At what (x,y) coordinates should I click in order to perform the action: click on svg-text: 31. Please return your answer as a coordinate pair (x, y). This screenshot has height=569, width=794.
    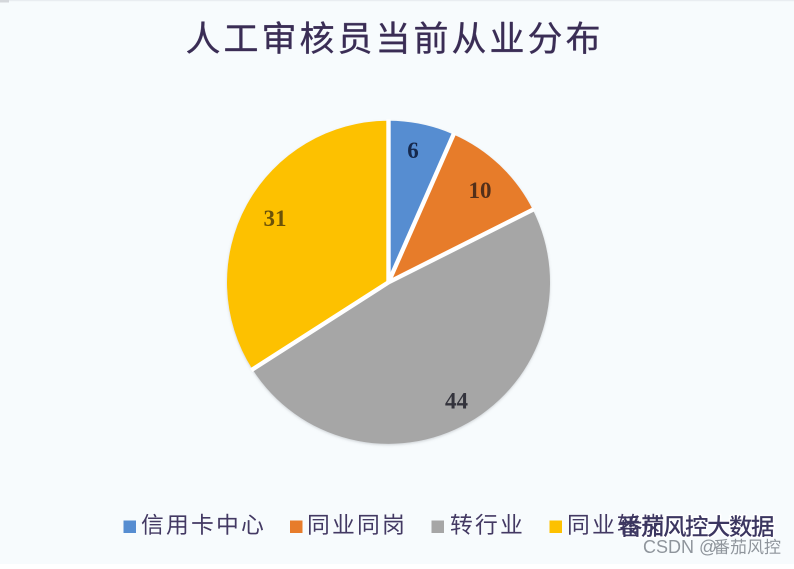
    Looking at the image, I should click on (275, 218).